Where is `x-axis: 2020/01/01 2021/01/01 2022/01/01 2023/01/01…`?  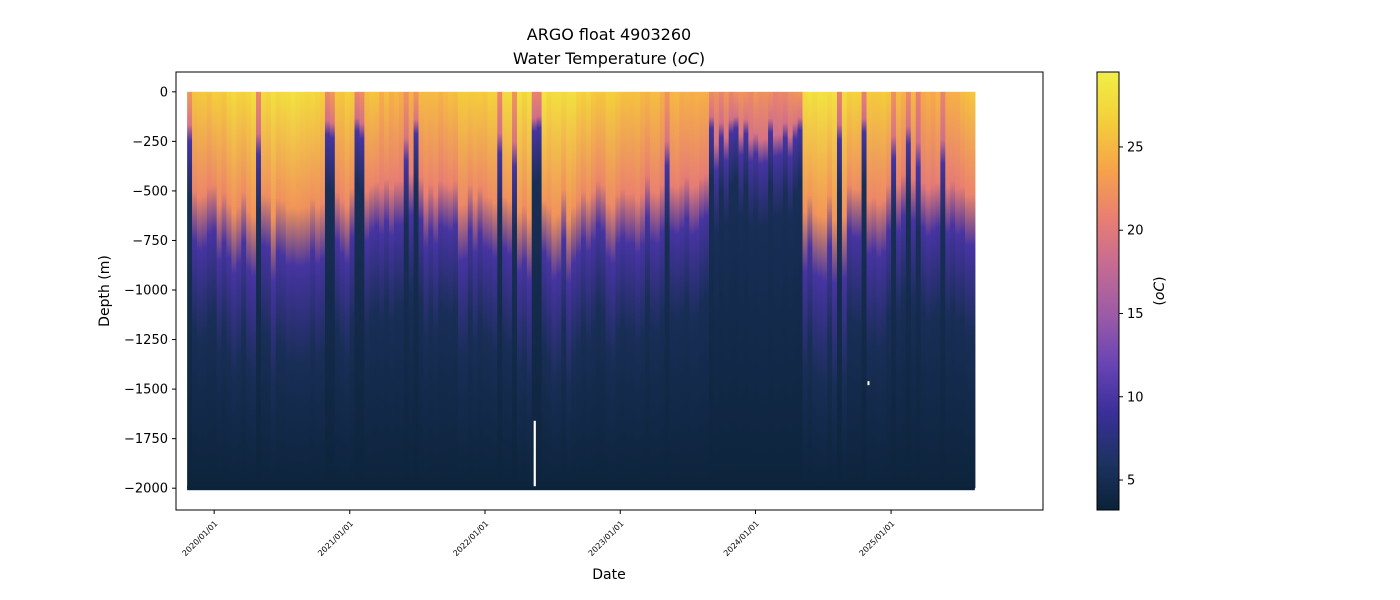 x-axis: 2020/01/01 2021/01/01 2022/01/01 2023/01/01… is located at coordinates (539, 534).